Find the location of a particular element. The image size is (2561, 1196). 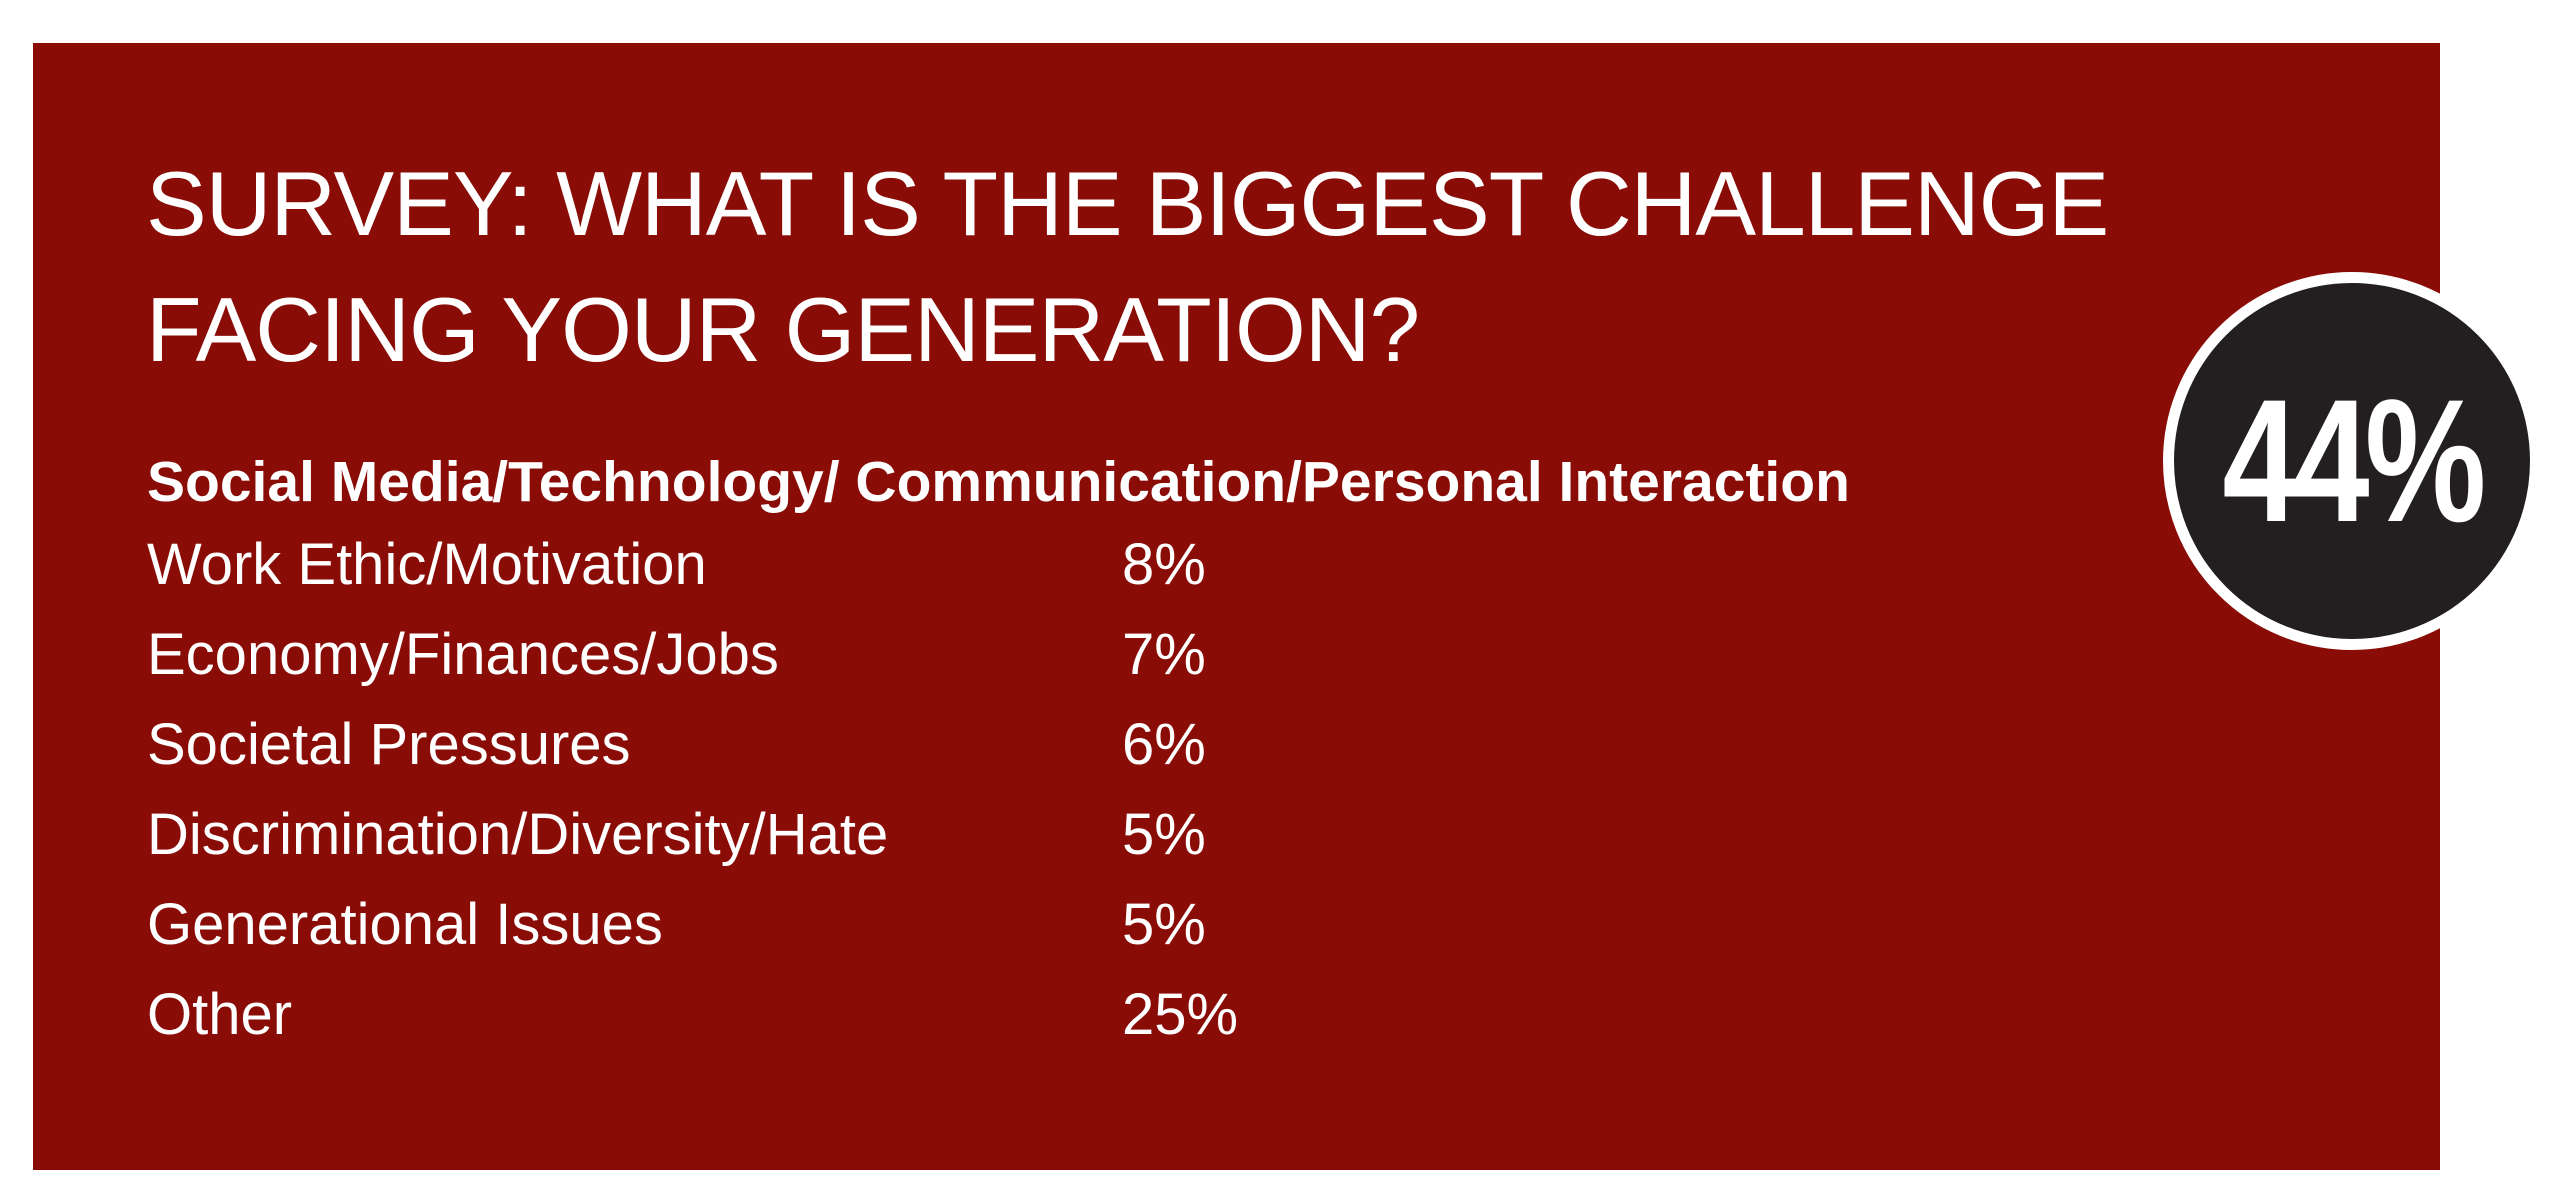

answer-category: Other is located at coordinates (220, 1014).